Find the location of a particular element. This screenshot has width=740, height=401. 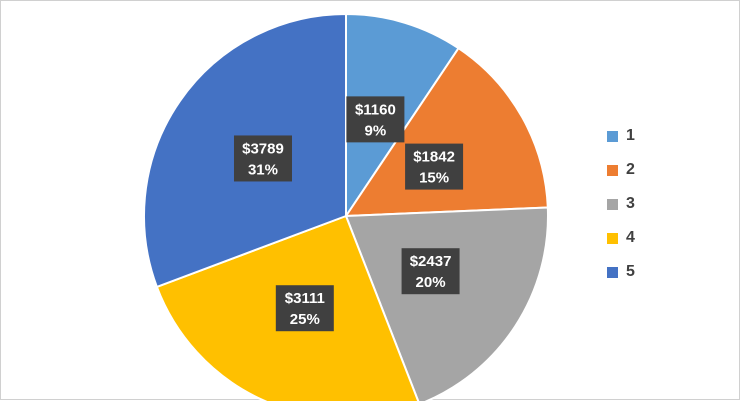

legend-label: 1 is located at coordinates (630, 135).